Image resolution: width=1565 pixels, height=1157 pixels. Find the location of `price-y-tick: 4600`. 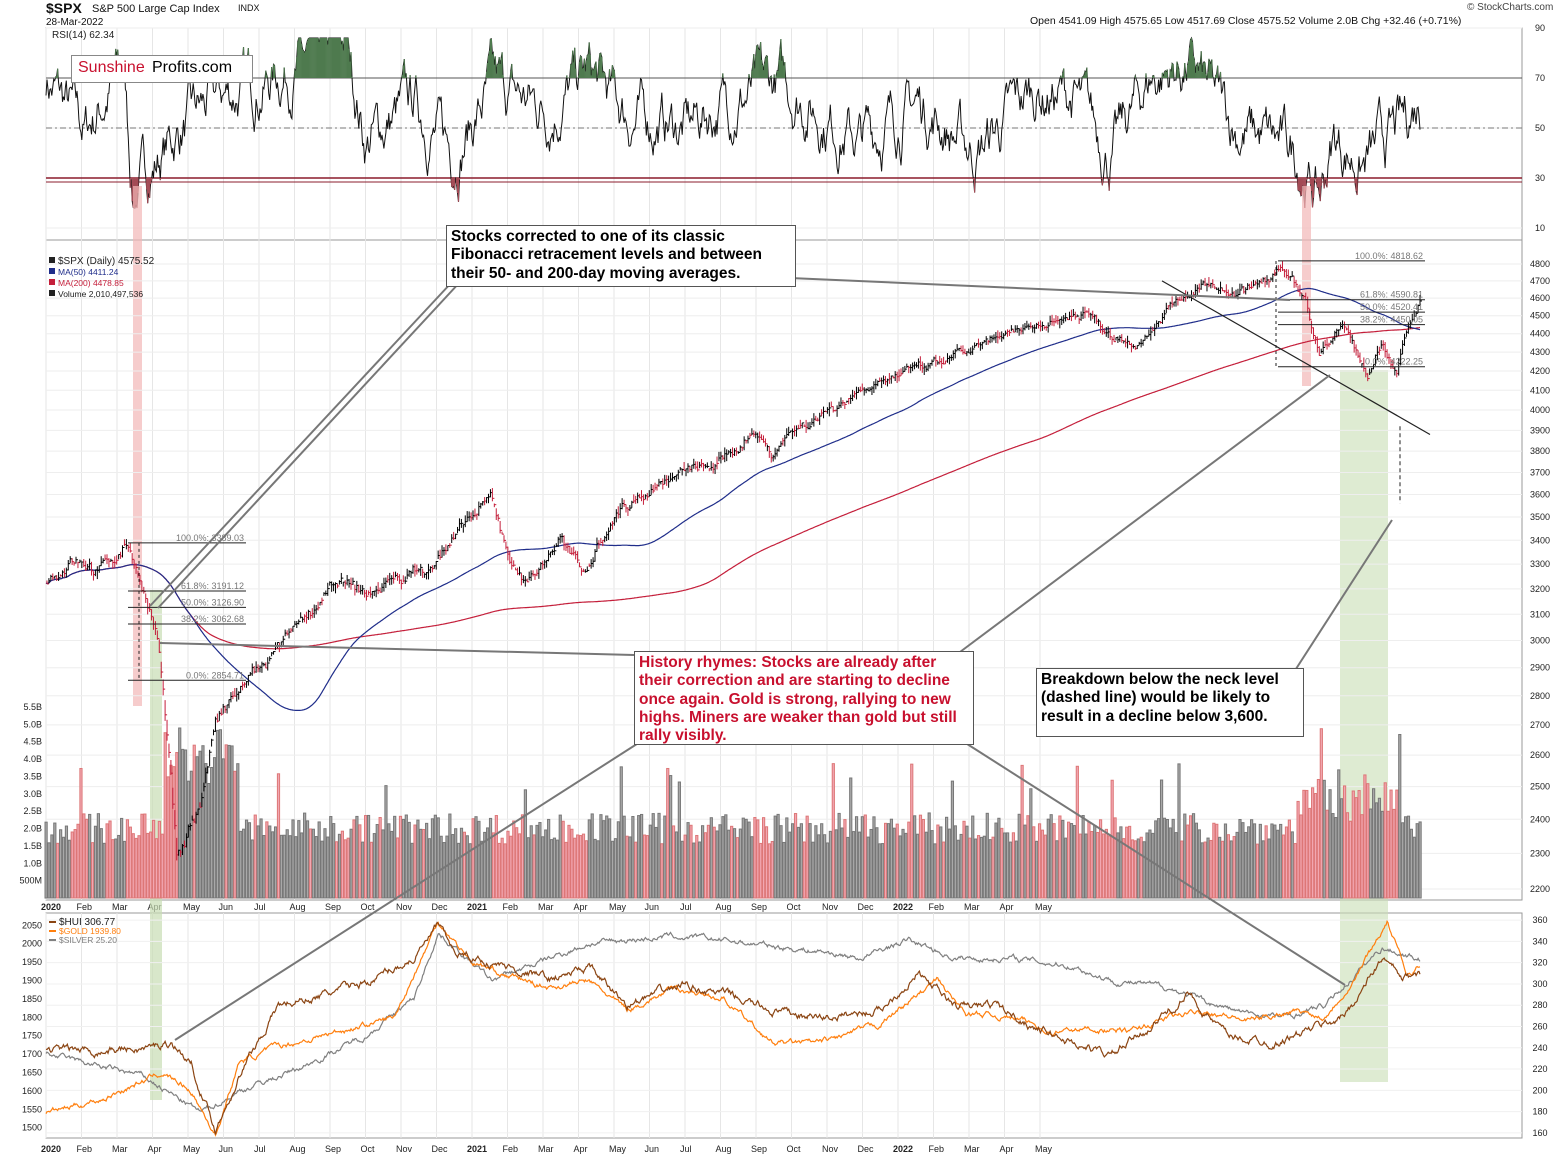

price-y-tick: 4600 is located at coordinates (1540, 298).